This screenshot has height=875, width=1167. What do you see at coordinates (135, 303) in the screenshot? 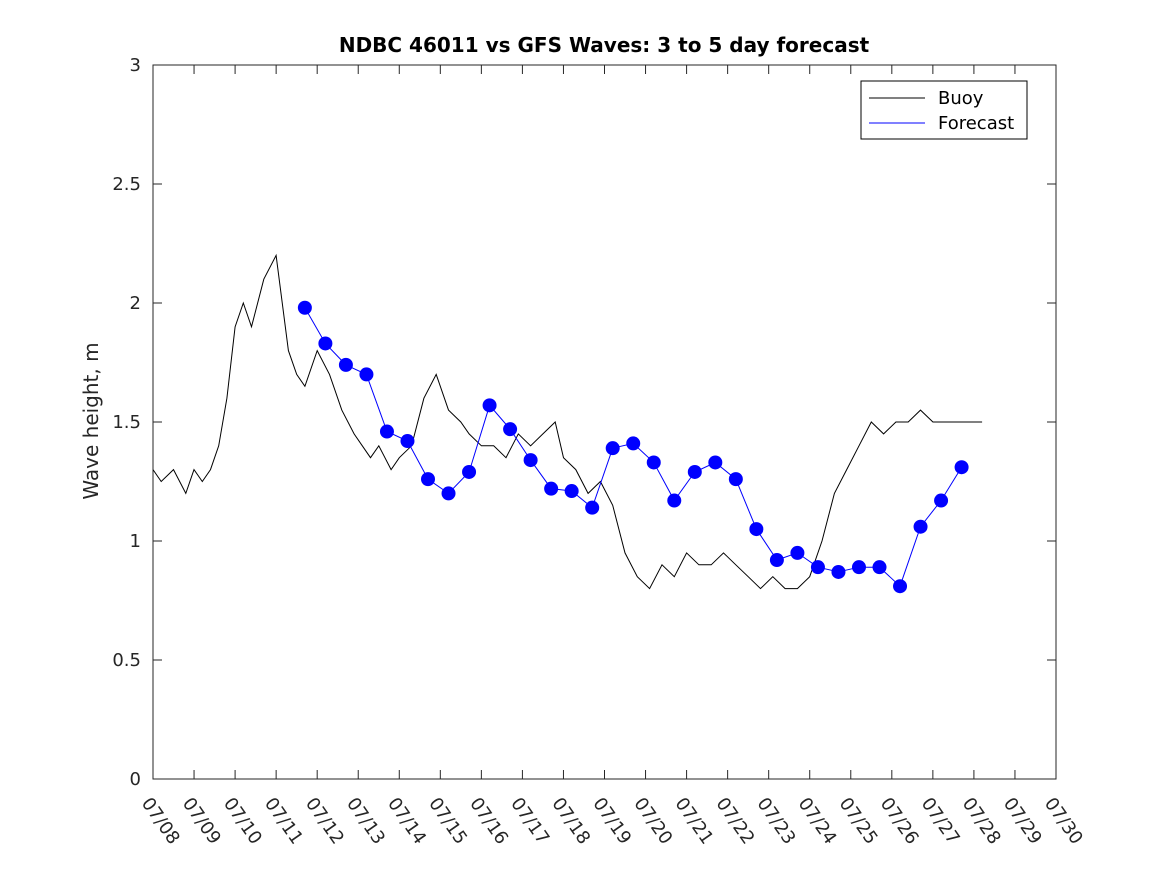
I see `y-tick-label: 2` at bounding box center [135, 303].